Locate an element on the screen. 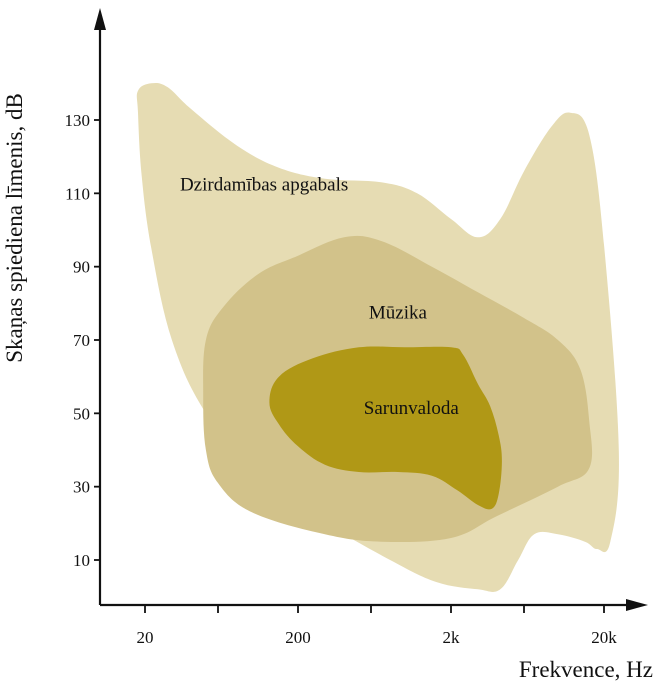 Image resolution: width=655 pixels, height=685 pixels. y-tick-label: 110 is located at coordinates (77, 193).